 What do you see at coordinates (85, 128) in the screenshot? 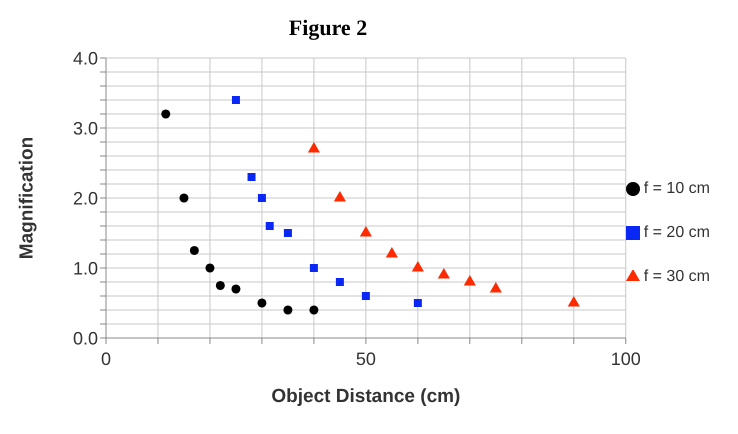
I see `y-tick-label: 3.0` at bounding box center [85, 128].